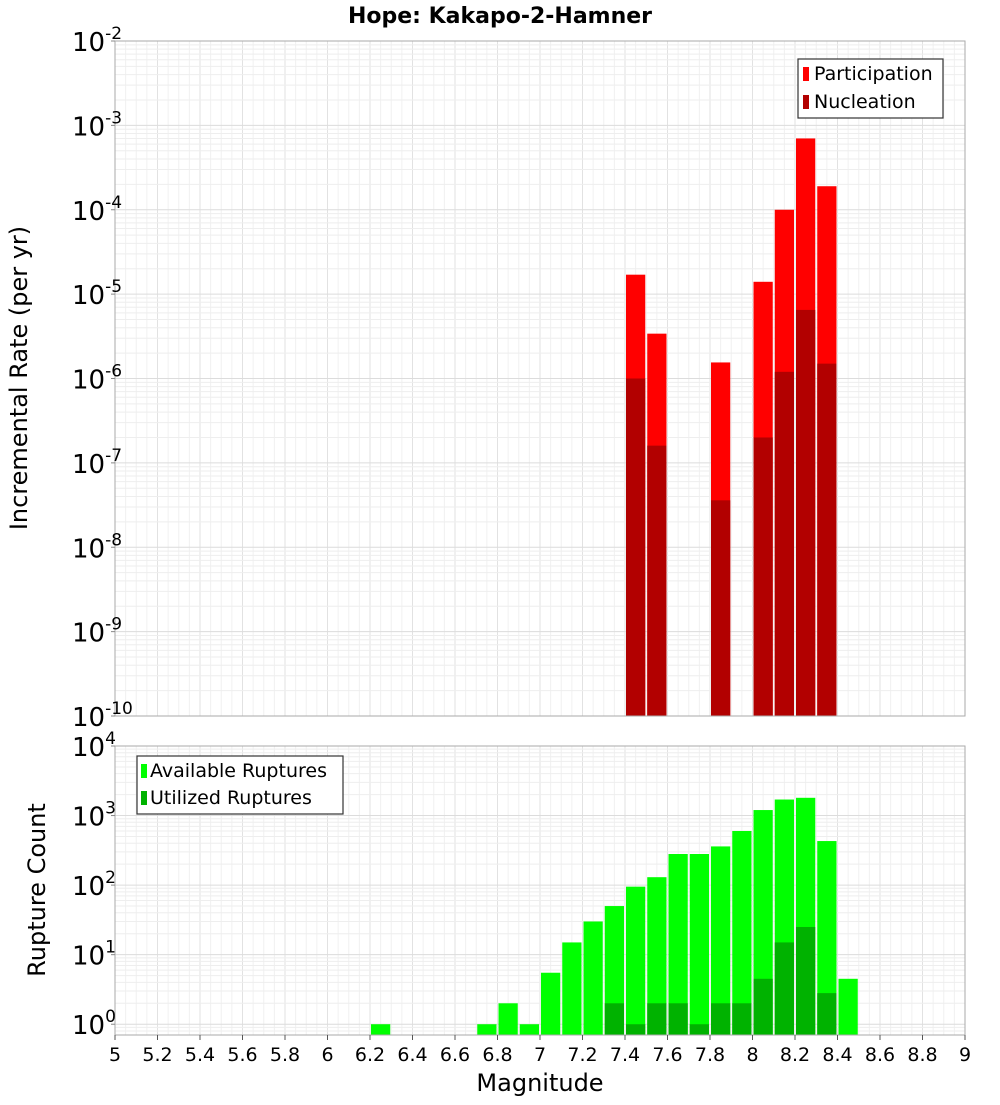 The image size is (1000, 1105). I want to click on y-tick-label: 10⁻¹⁰, so click(102, 716).